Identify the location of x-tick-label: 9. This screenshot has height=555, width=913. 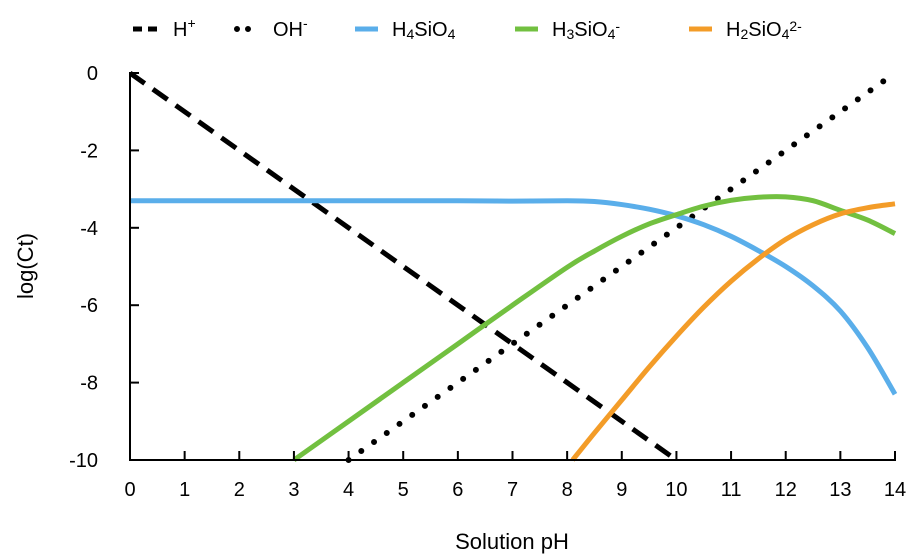
(621, 490).